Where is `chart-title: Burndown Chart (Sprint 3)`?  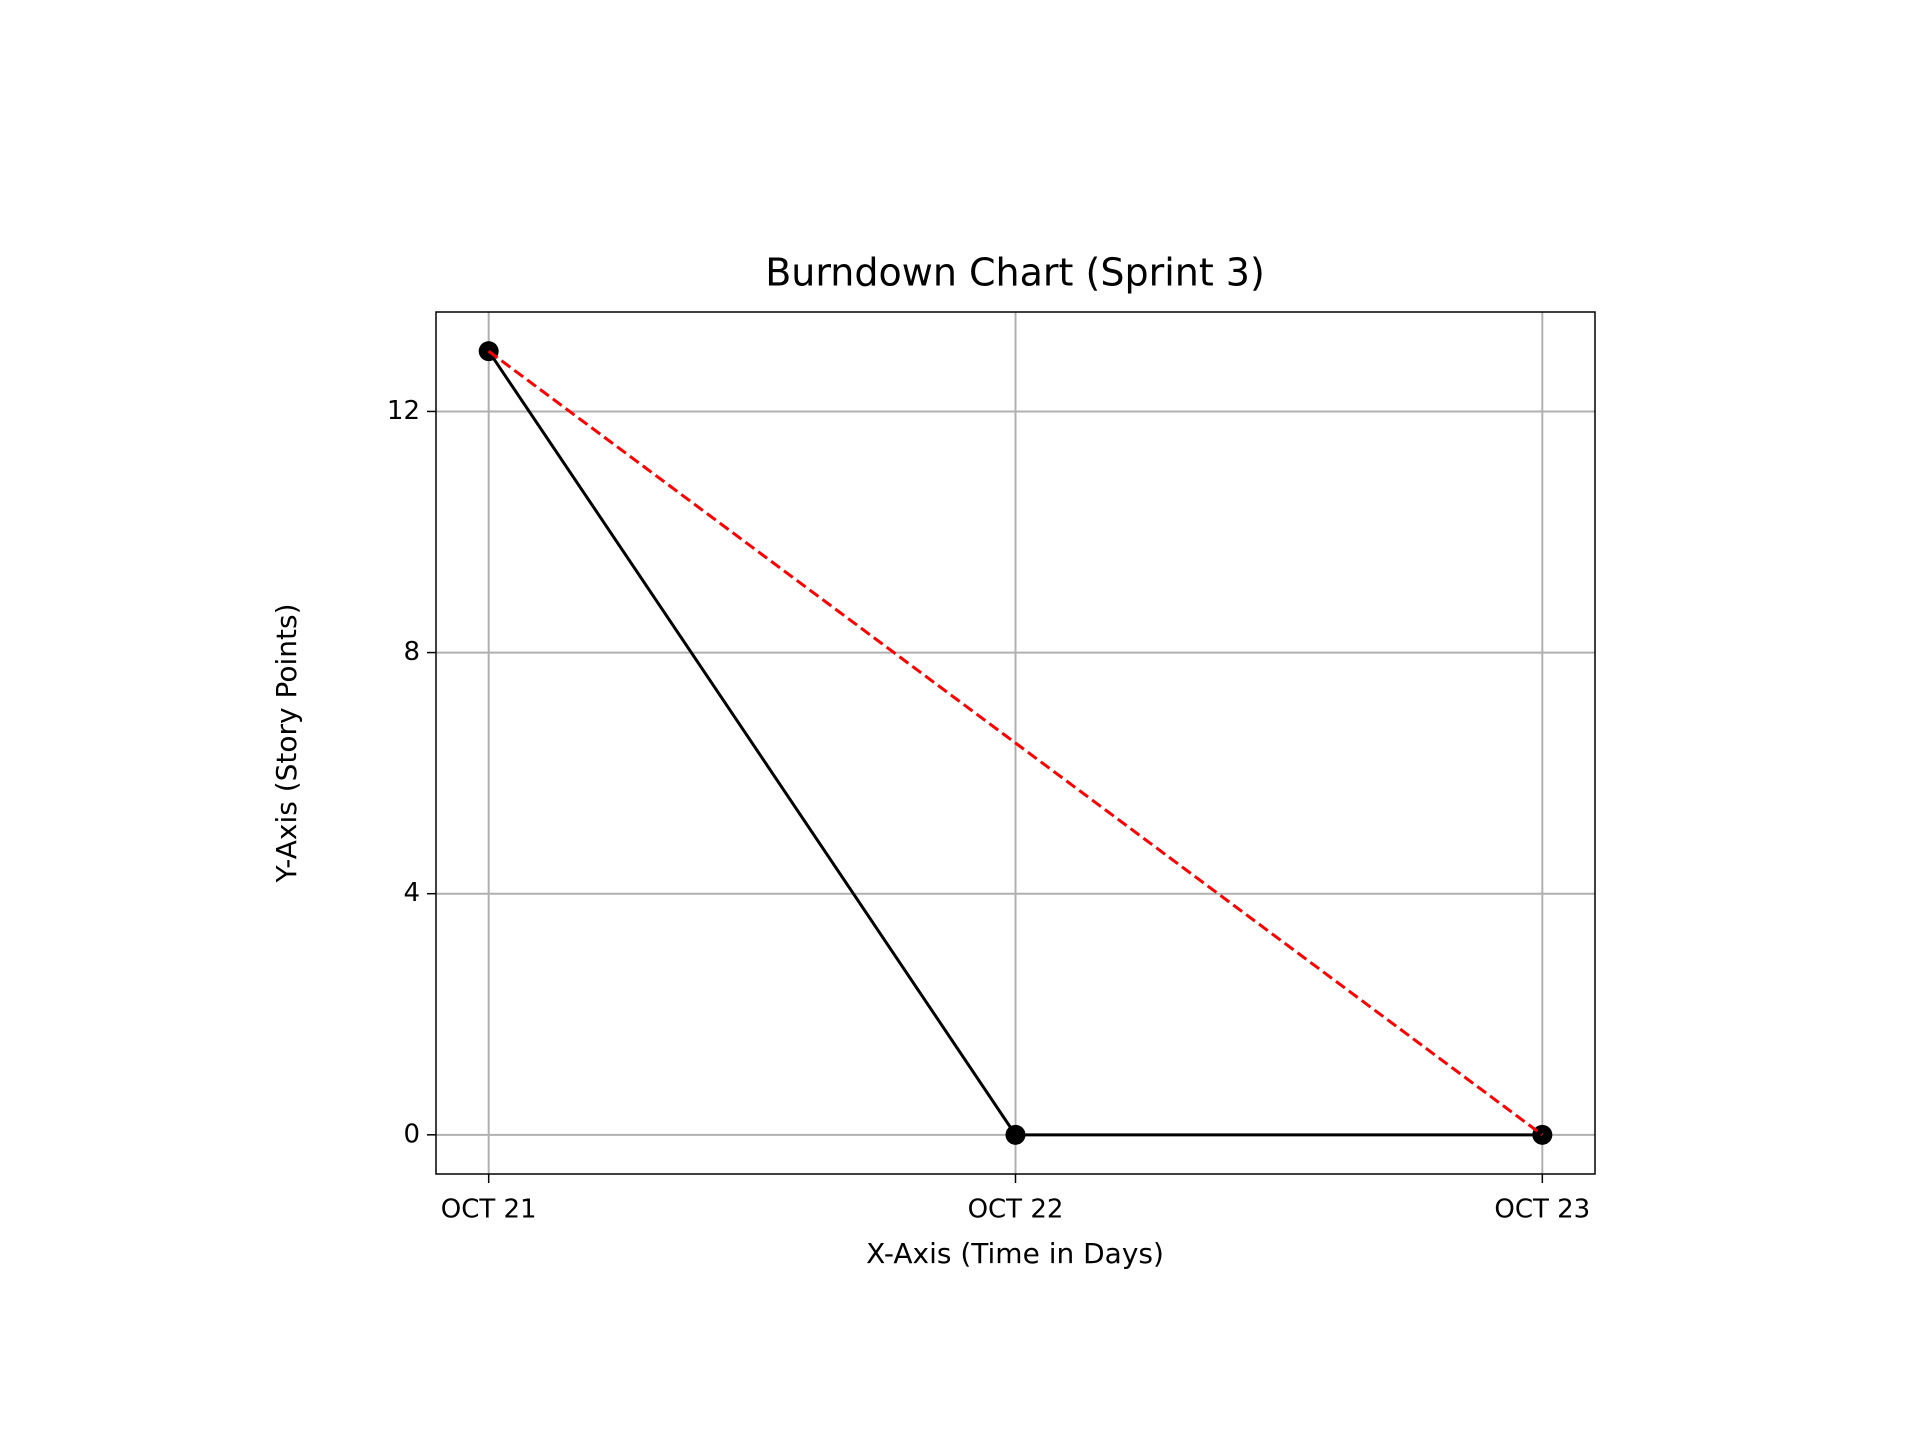
chart-title: Burndown Chart (Sprint 3) is located at coordinates (1015, 273).